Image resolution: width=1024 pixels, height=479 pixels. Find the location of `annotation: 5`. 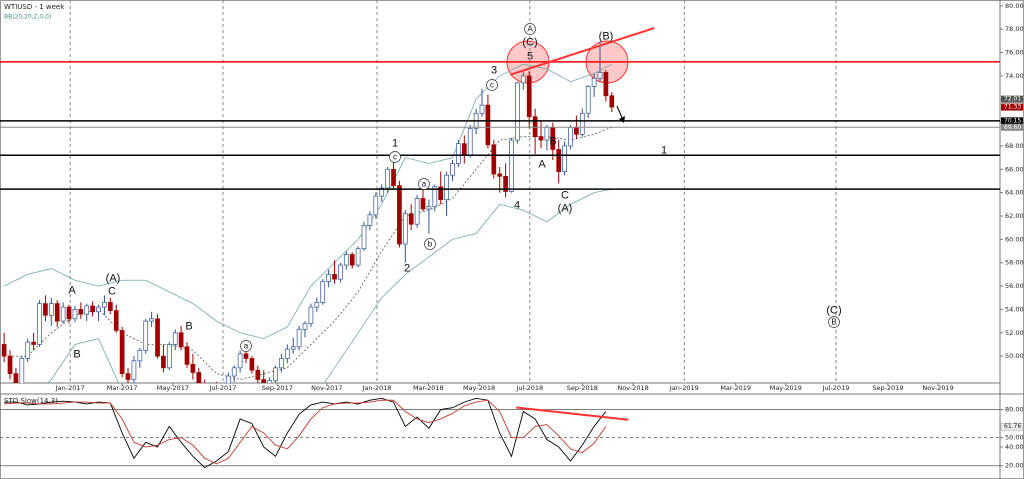

annotation: 5 is located at coordinates (530, 56).